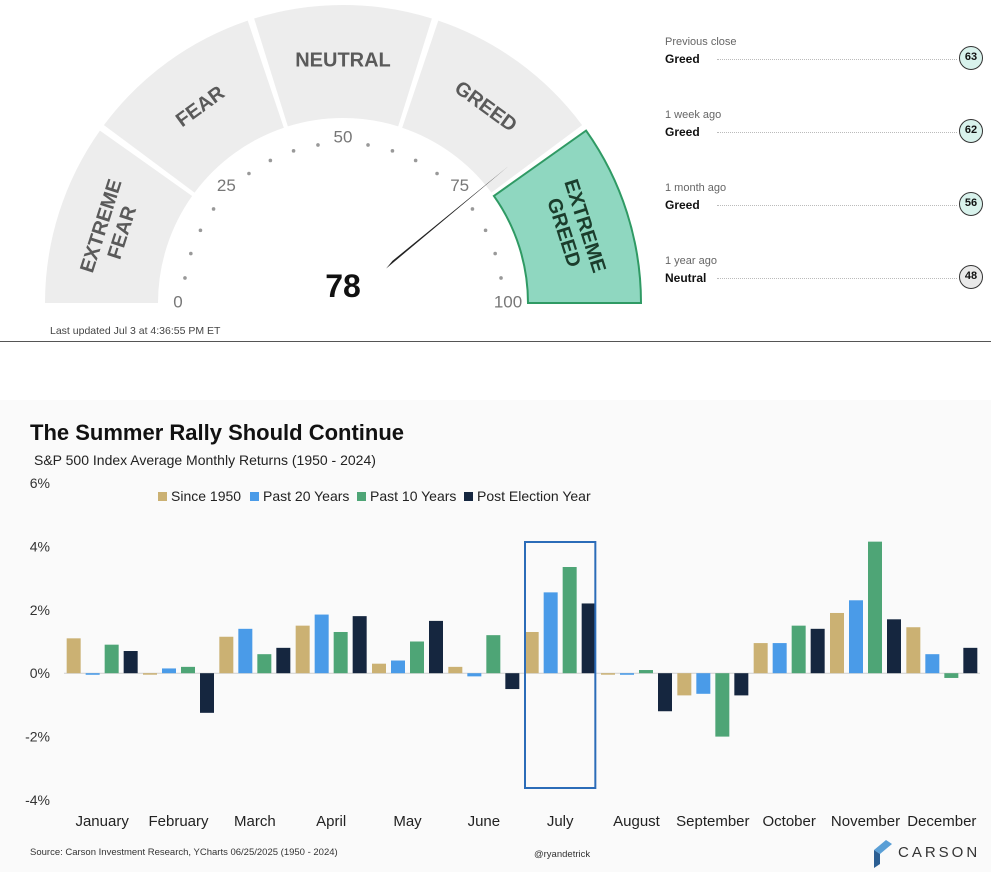 The height and width of the screenshot is (873, 991). Describe the element at coordinates (447, 217) in the screenshot. I see `gauge-needle` at that location.